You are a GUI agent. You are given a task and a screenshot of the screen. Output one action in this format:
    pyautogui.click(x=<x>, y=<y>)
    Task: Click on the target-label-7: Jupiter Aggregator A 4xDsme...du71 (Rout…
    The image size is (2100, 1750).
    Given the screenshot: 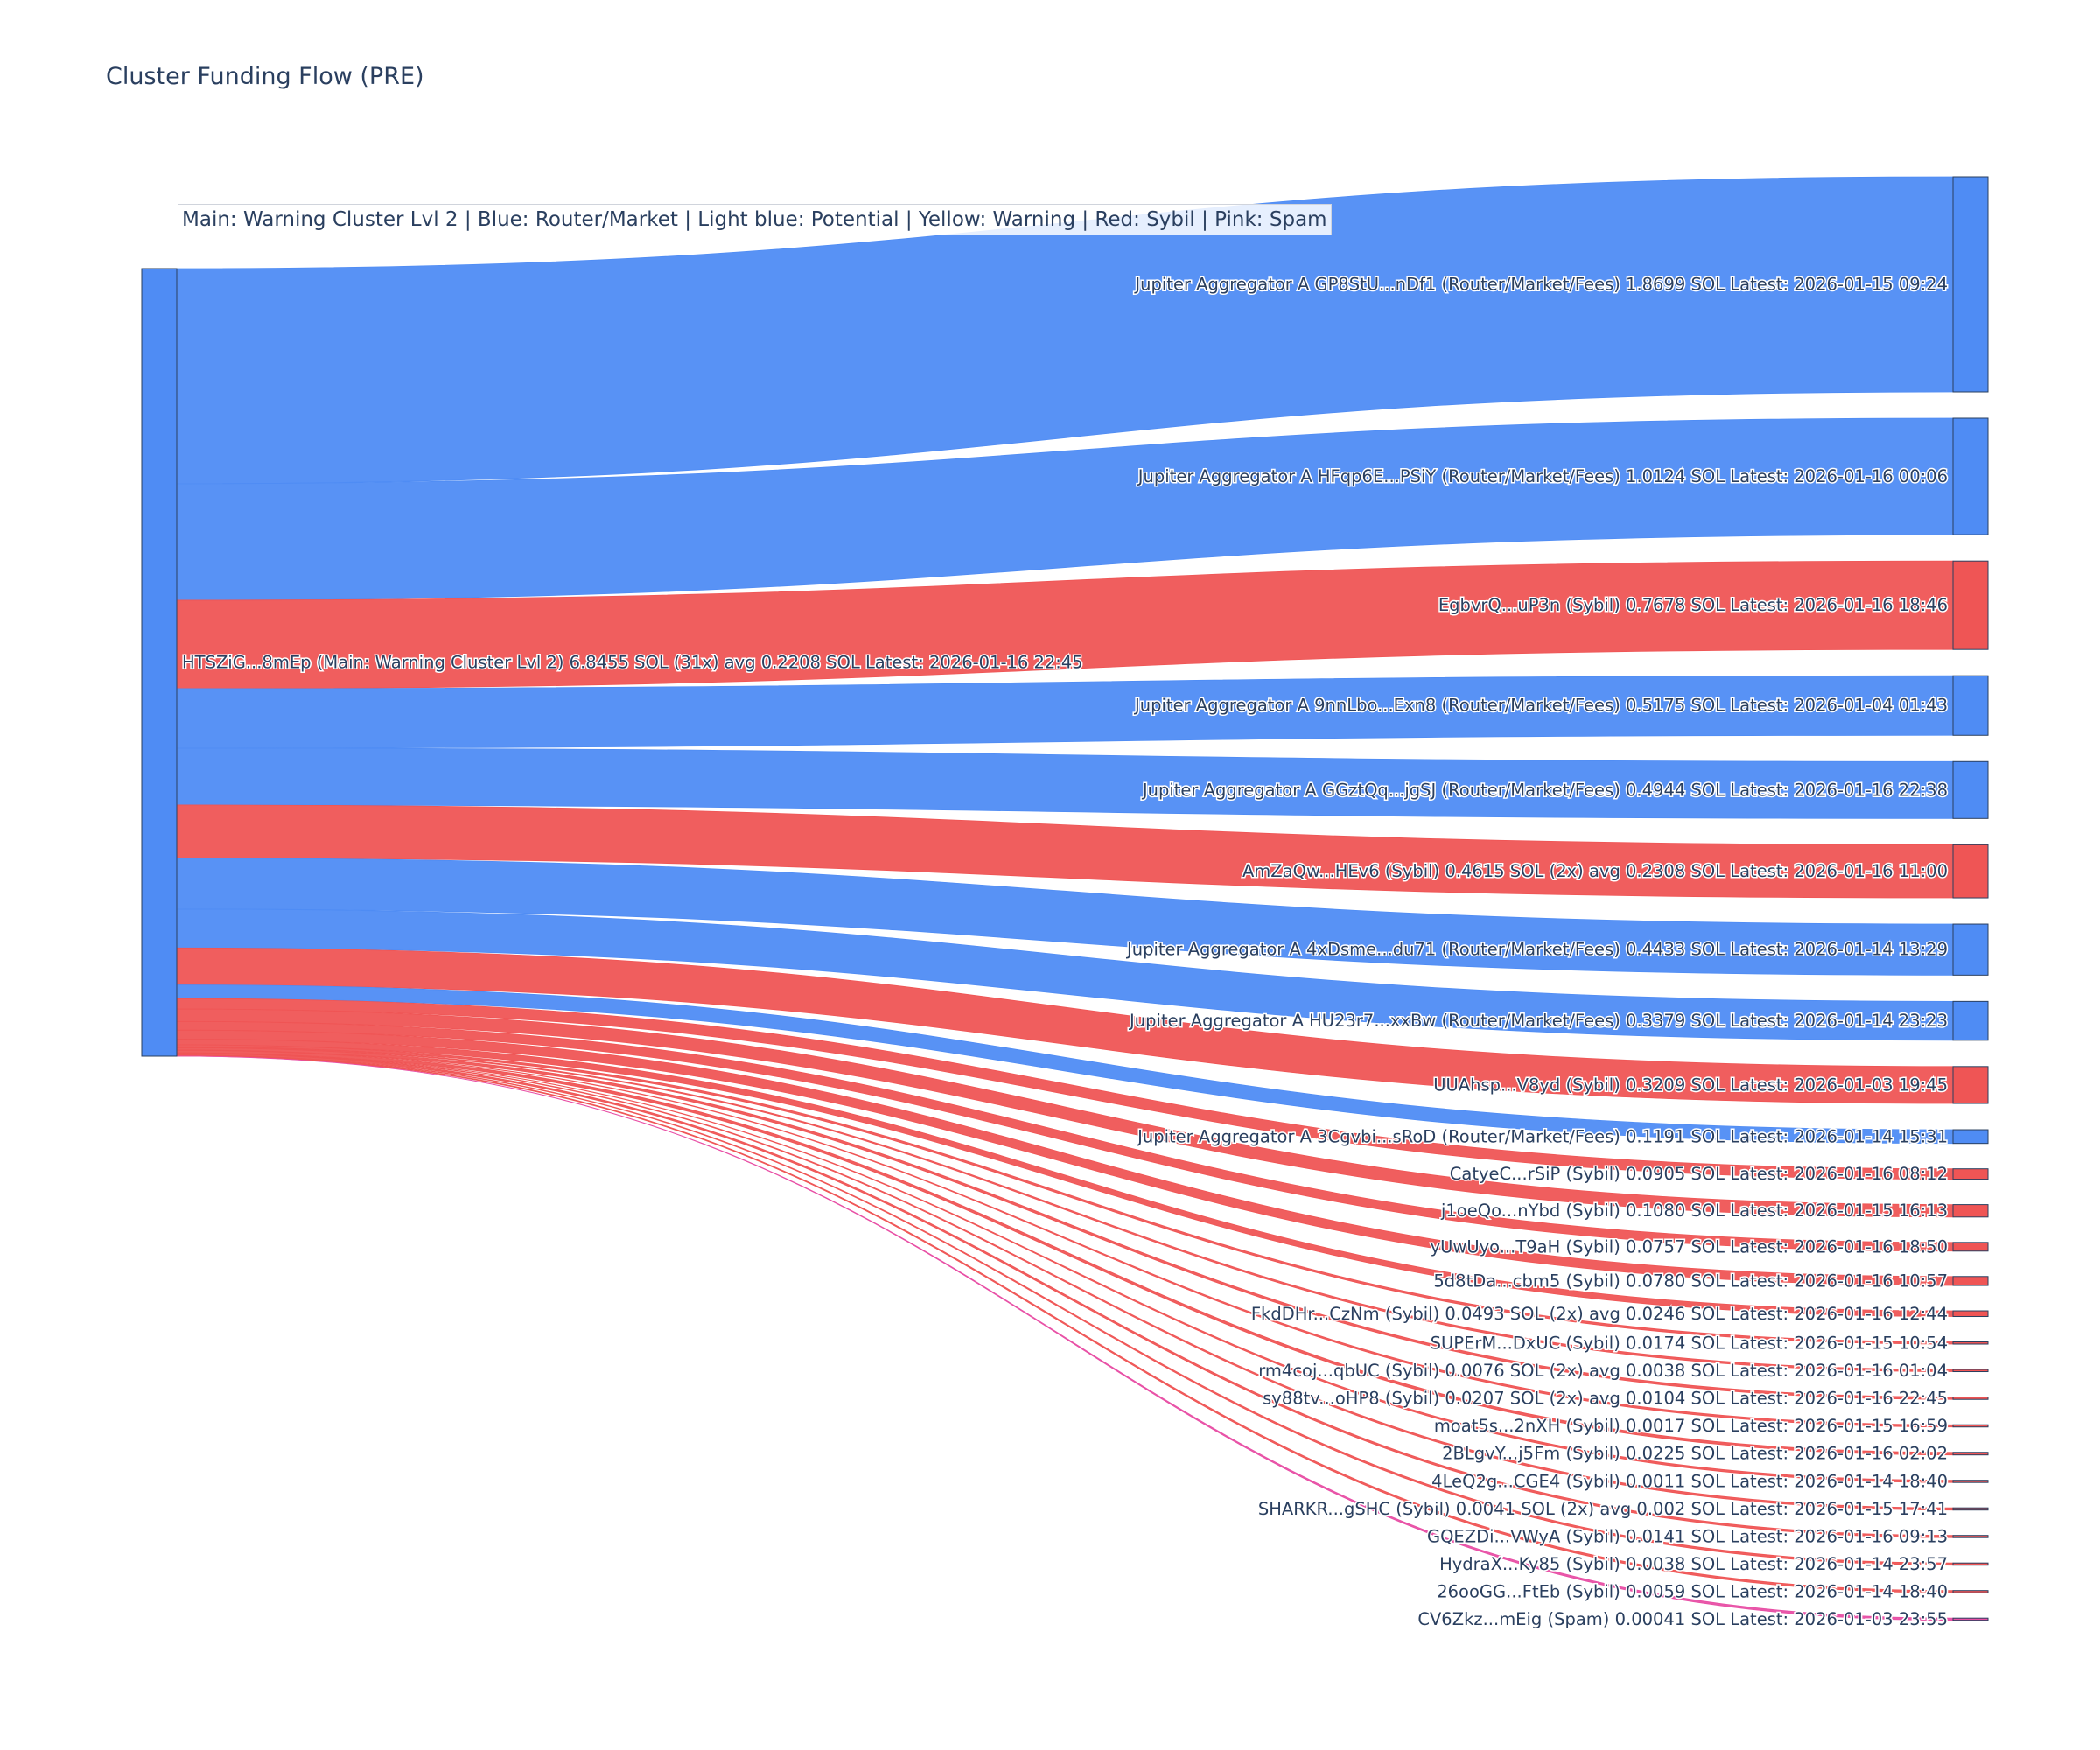 What is the action you would take?
    pyautogui.click(x=1536, y=950)
    